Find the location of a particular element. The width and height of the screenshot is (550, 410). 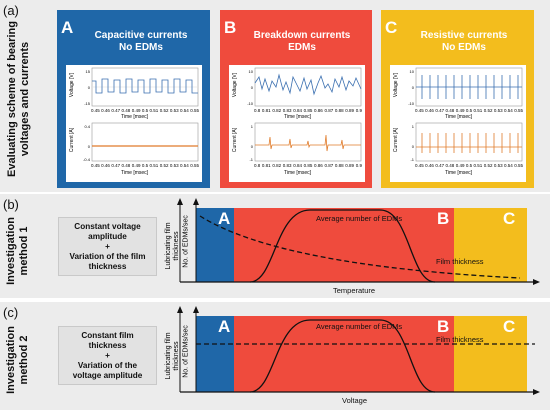

panel-c-ylabel-bottom: Current [A] is located at coordinates (396, 140).